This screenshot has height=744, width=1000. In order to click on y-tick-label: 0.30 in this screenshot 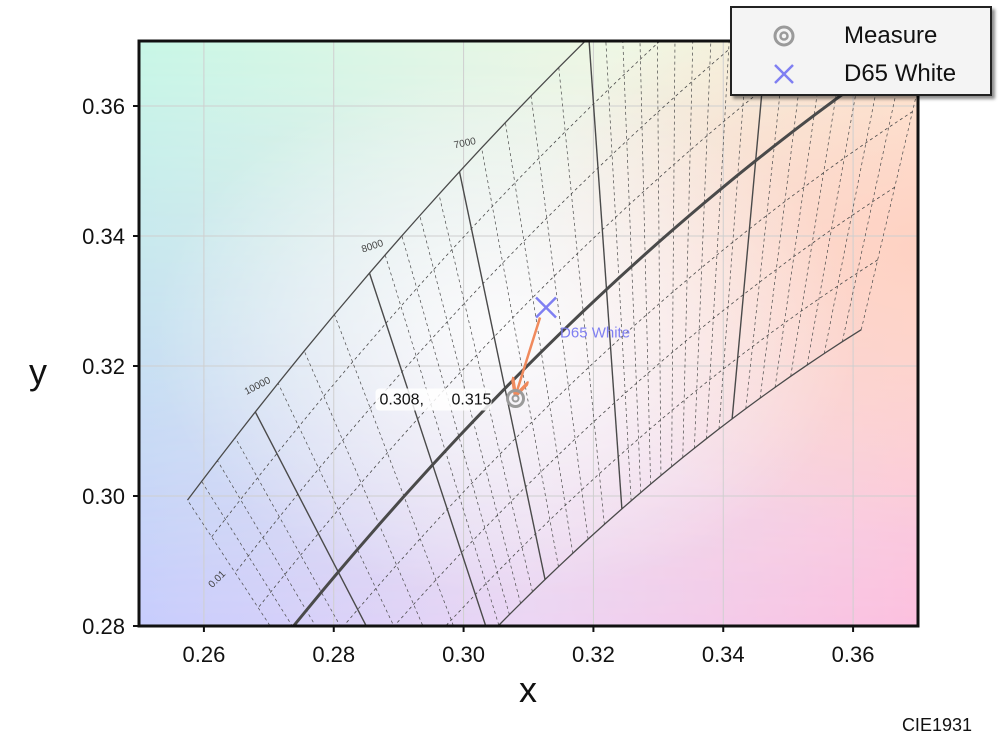, I will do `click(103, 496)`.